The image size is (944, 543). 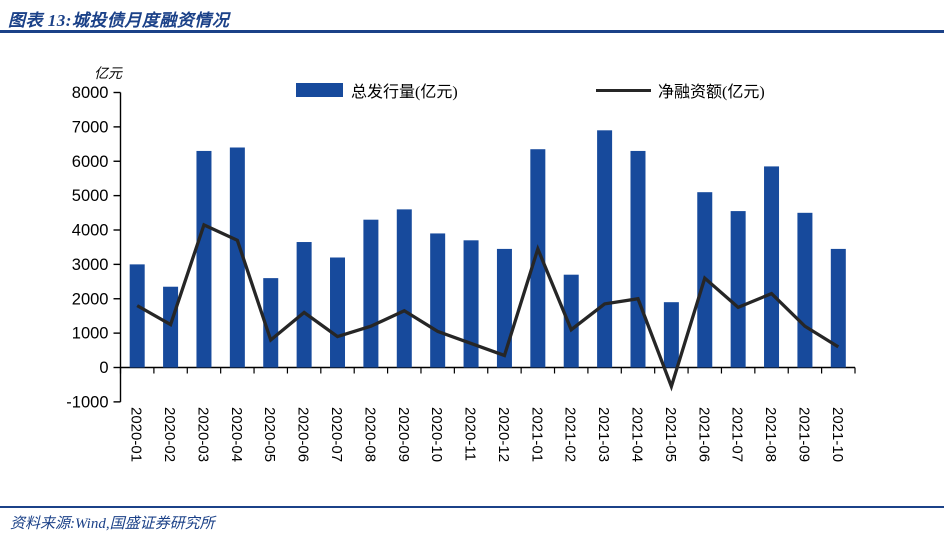 What do you see at coordinates (119, 20) in the screenshot?
I see `page-title: 图表 13:城投债月度融资情况` at bounding box center [119, 20].